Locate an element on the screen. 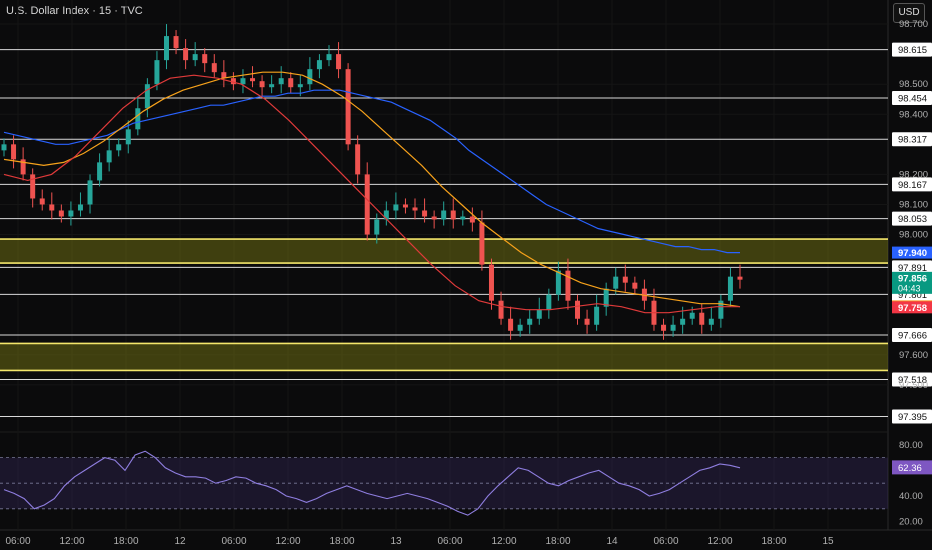 Image resolution: width=932 pixels, height=550 pixels. level-tag-label: 97.666 is located at coordinates (912, 335).